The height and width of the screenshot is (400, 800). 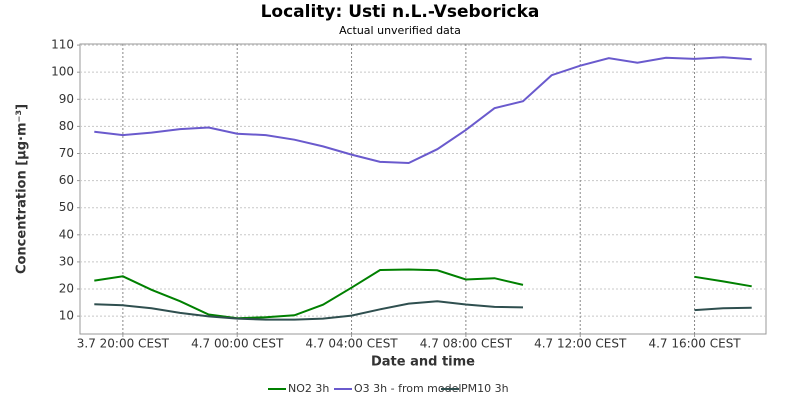 I want to click on y-tick-label: 70, so click(x=66, y=153).